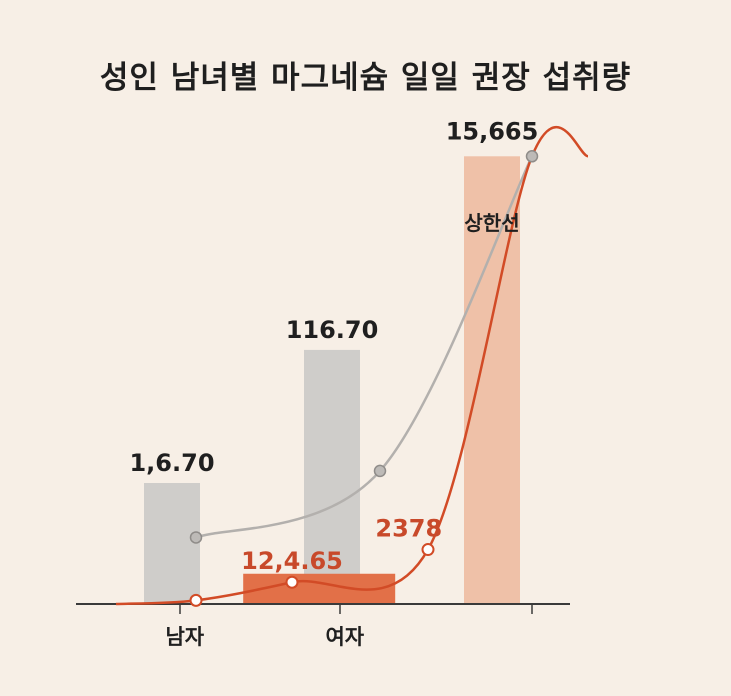  What do you see at coordinates (184, 637) in the screenshot?
I see `x-tick-label-0: 남자` at bounding box center [184, 637].